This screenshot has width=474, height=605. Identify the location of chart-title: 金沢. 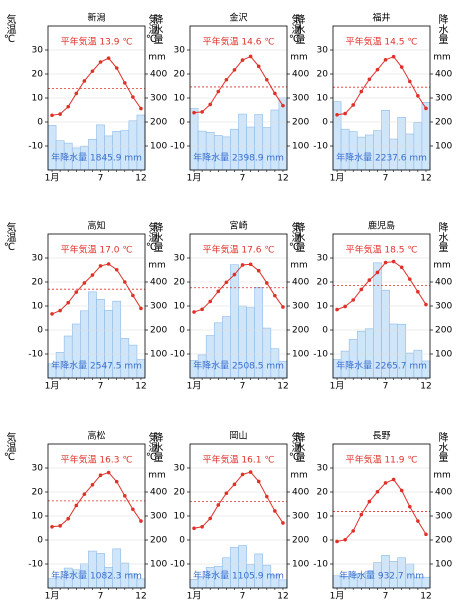
(238, 18).